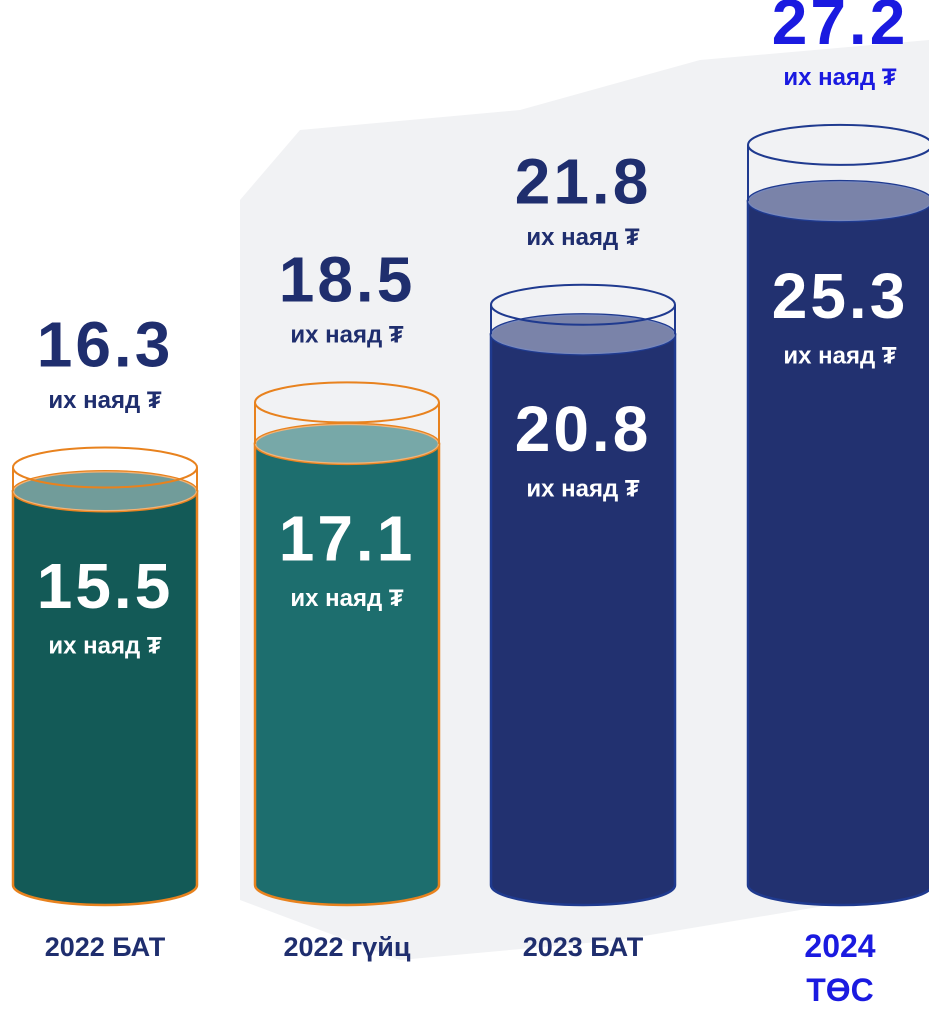 The width and height of the screenshot is (929, 1024). Describe the element at coordinates (347, 279) in the screenshot. I see `total-value-label: 18.5` at that location.